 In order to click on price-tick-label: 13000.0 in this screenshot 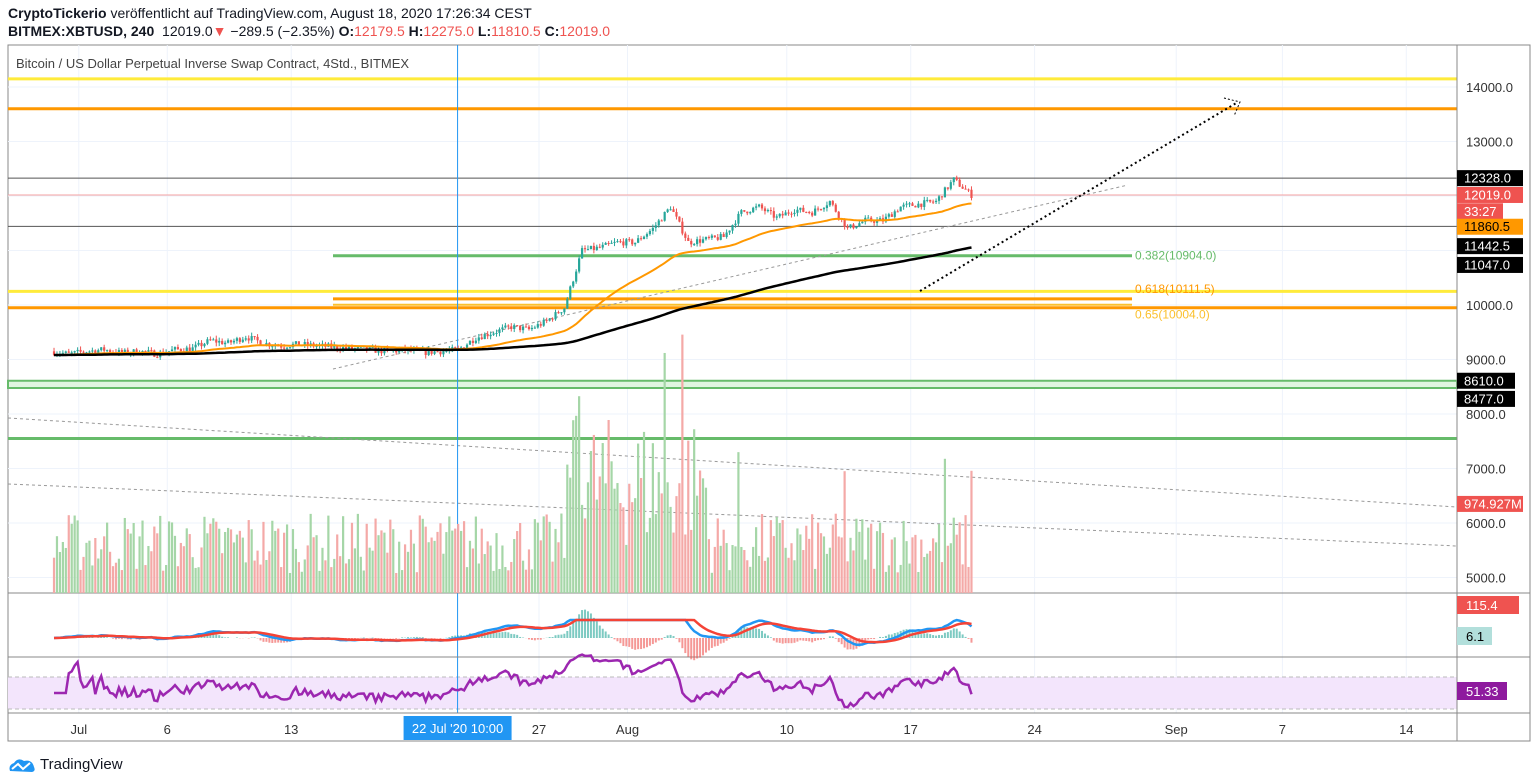, I will do `click(1489, 142)`.